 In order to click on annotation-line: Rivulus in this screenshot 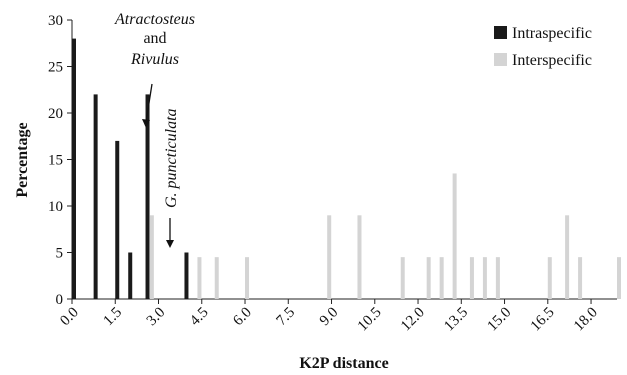, I will do `click(154, 59)`.